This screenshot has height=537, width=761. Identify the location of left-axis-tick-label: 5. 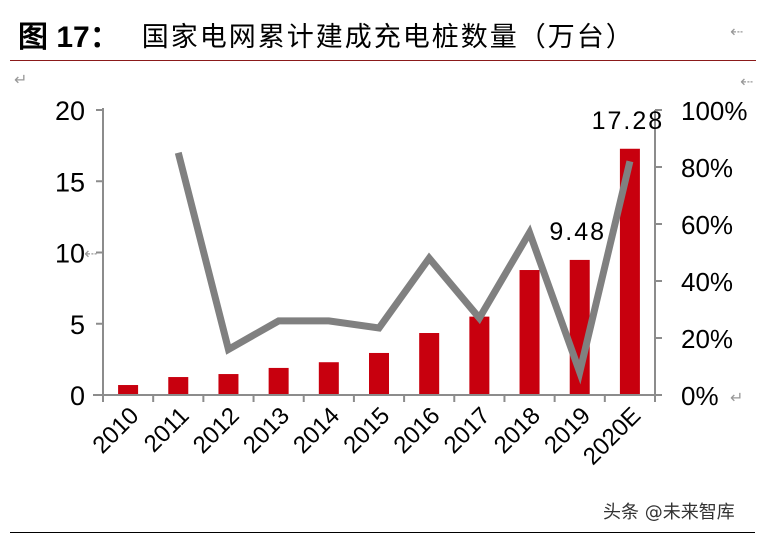
(77, 325).